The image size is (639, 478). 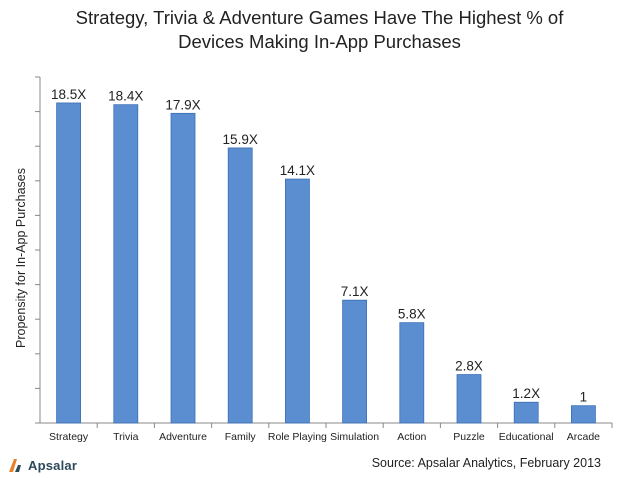 I want to click on x-tick-label: Arcade, so click(x=583, y=437).